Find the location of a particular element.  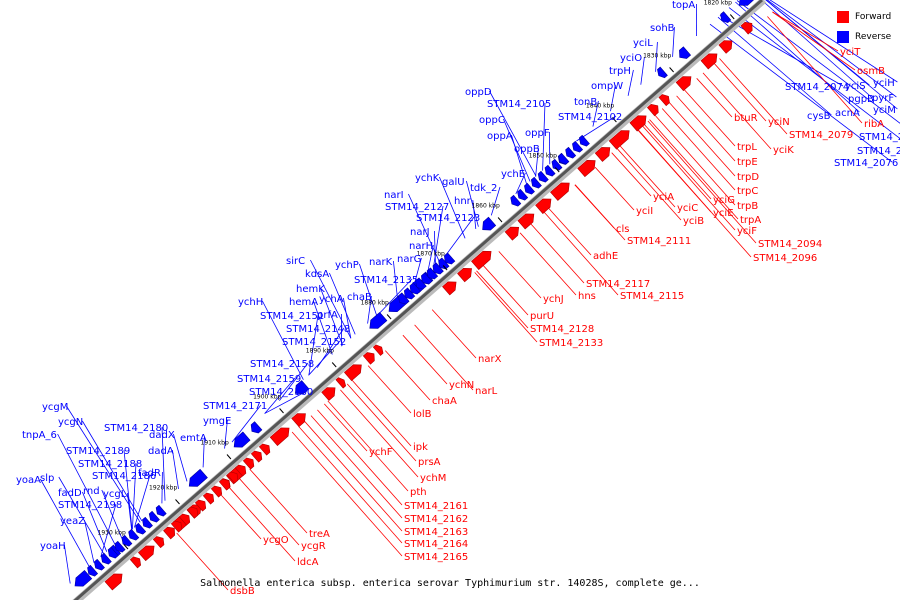

reverse-gene-label: yciO is located at coordinates (631, 58).